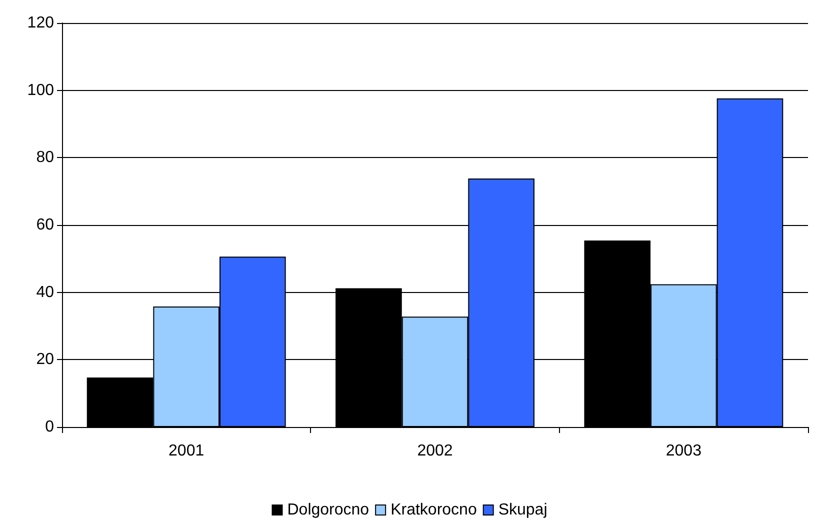 This screenshot has width=819, height=531. Describe the element at coordinates (45, 292) in the screenshot. I see `y-tick-label: 40` at that location.